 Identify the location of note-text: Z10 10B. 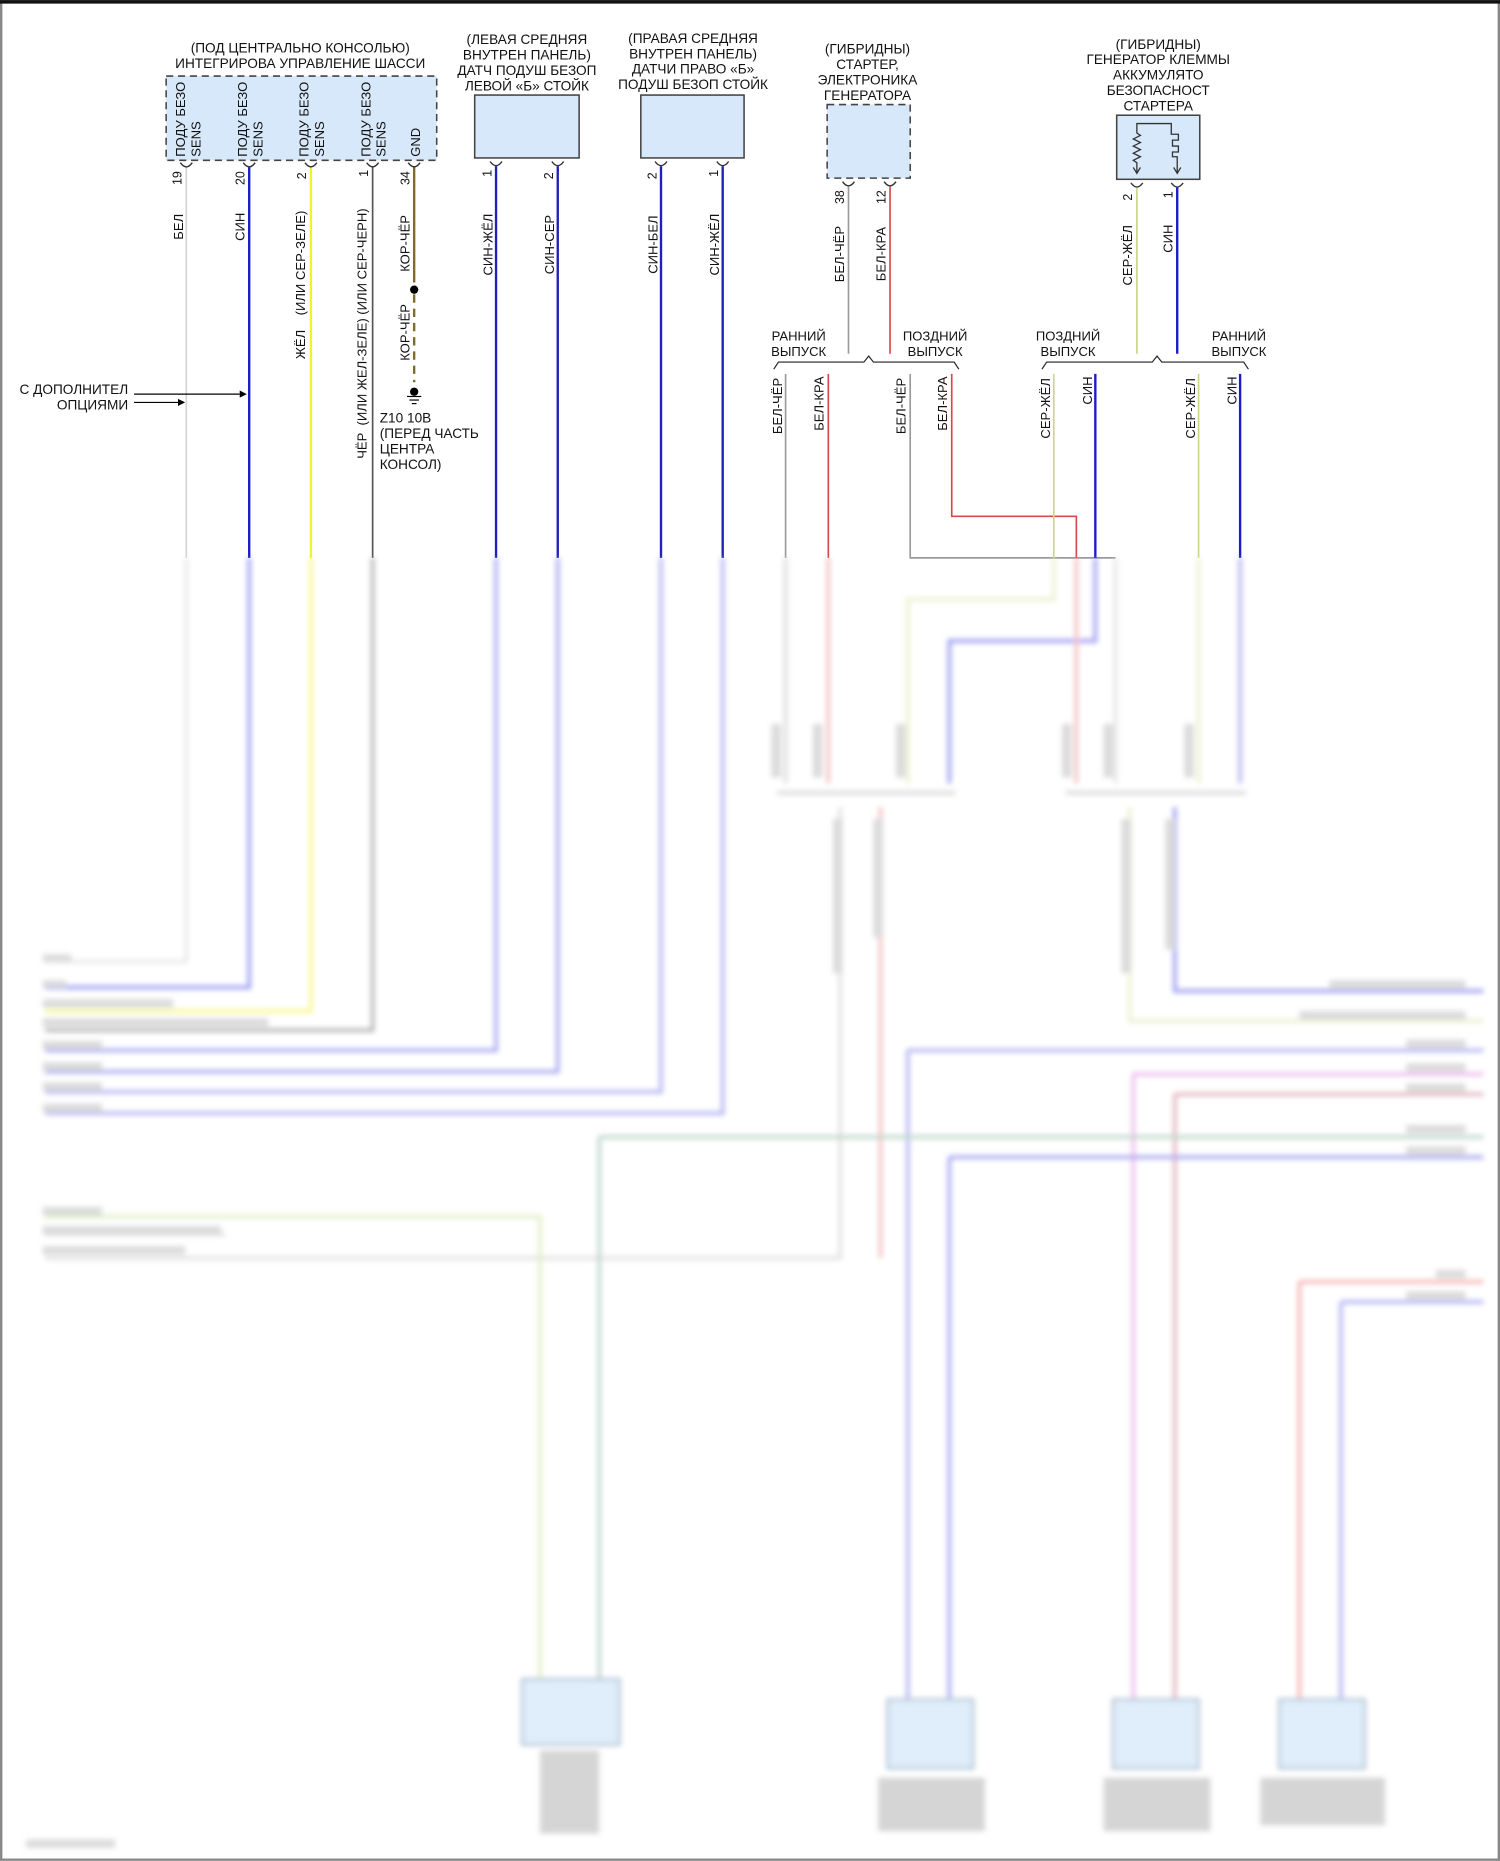
(406, 418).